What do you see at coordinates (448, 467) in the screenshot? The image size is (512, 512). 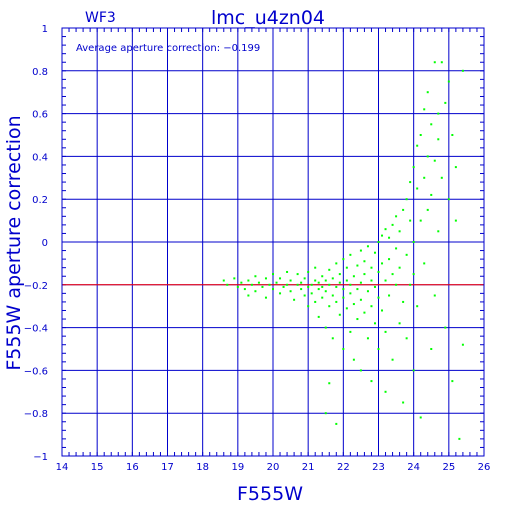 I see `x-tick-label: 25` at bounding box center [448, 467].